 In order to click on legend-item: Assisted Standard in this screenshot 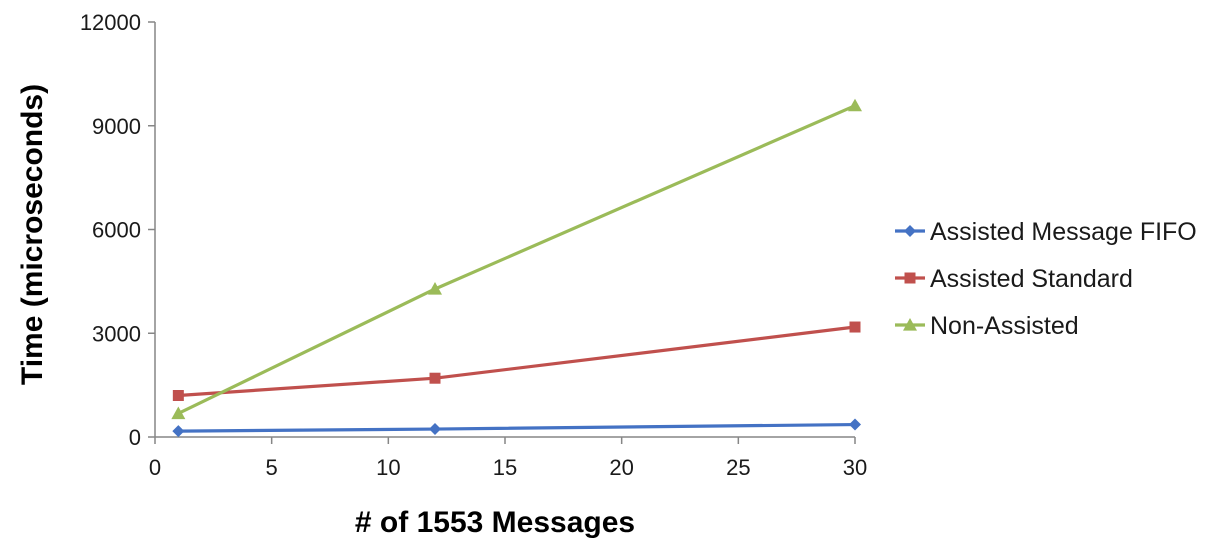, I will do `click(1014, 279)`.